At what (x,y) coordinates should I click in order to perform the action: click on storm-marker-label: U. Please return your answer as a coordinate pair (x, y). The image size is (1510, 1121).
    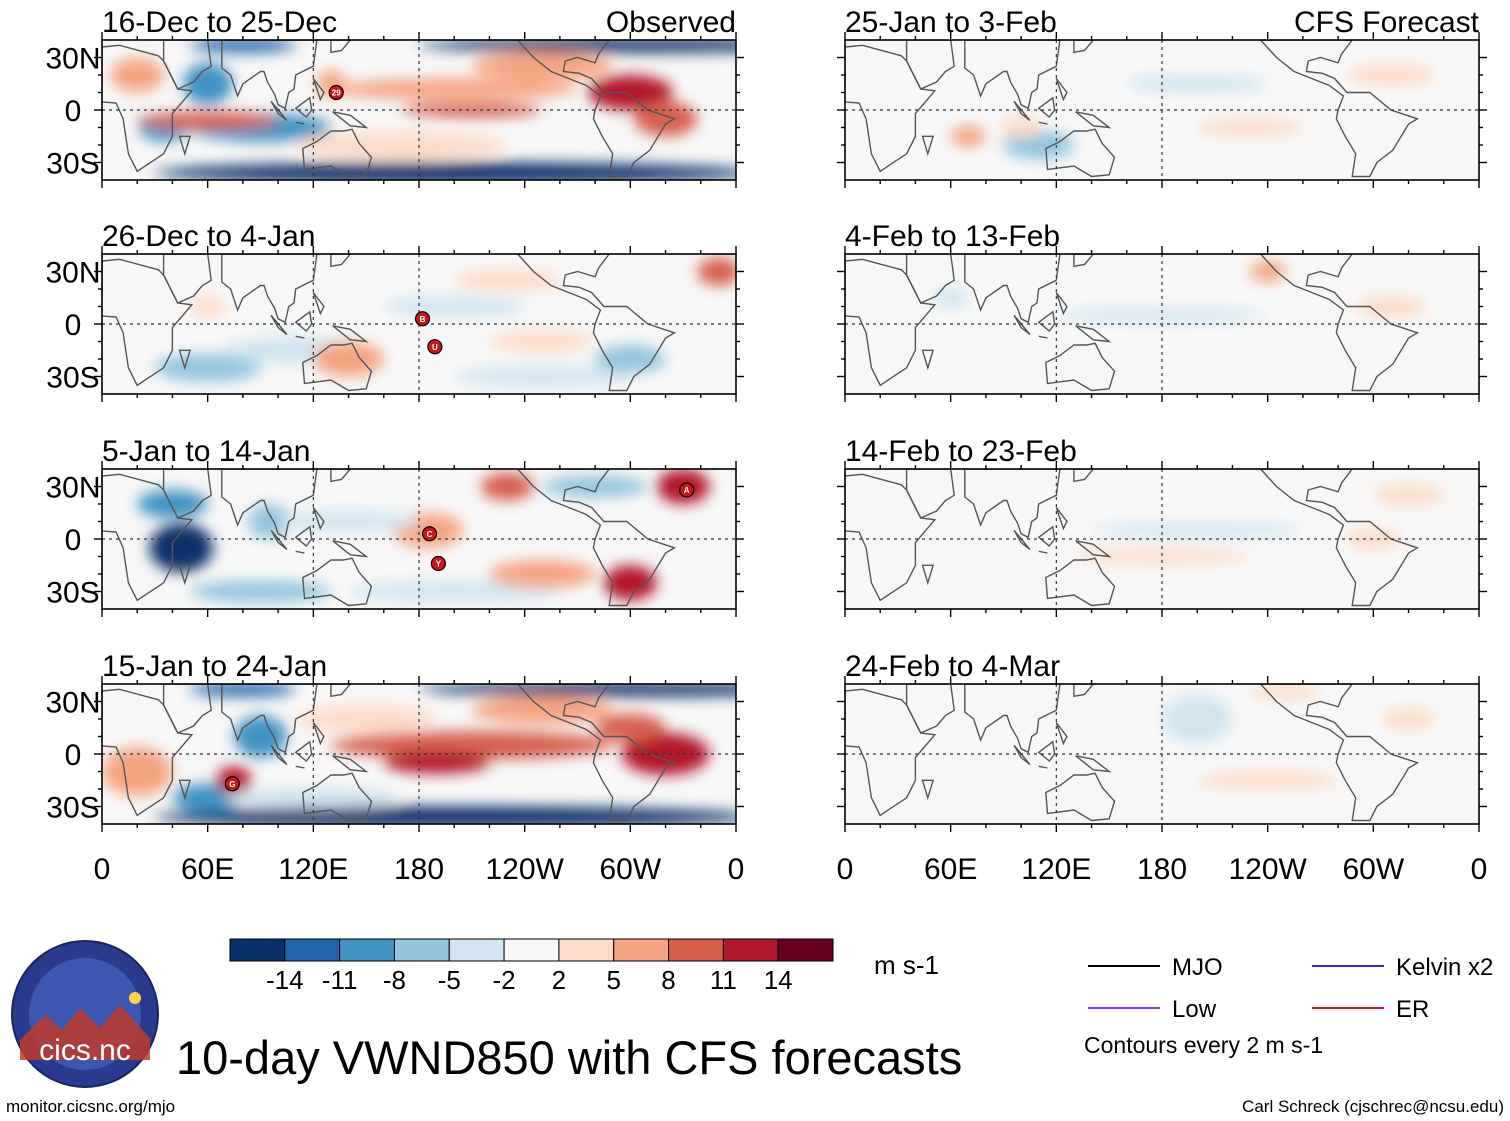
    Looking at the image, I should click on (435, 347).